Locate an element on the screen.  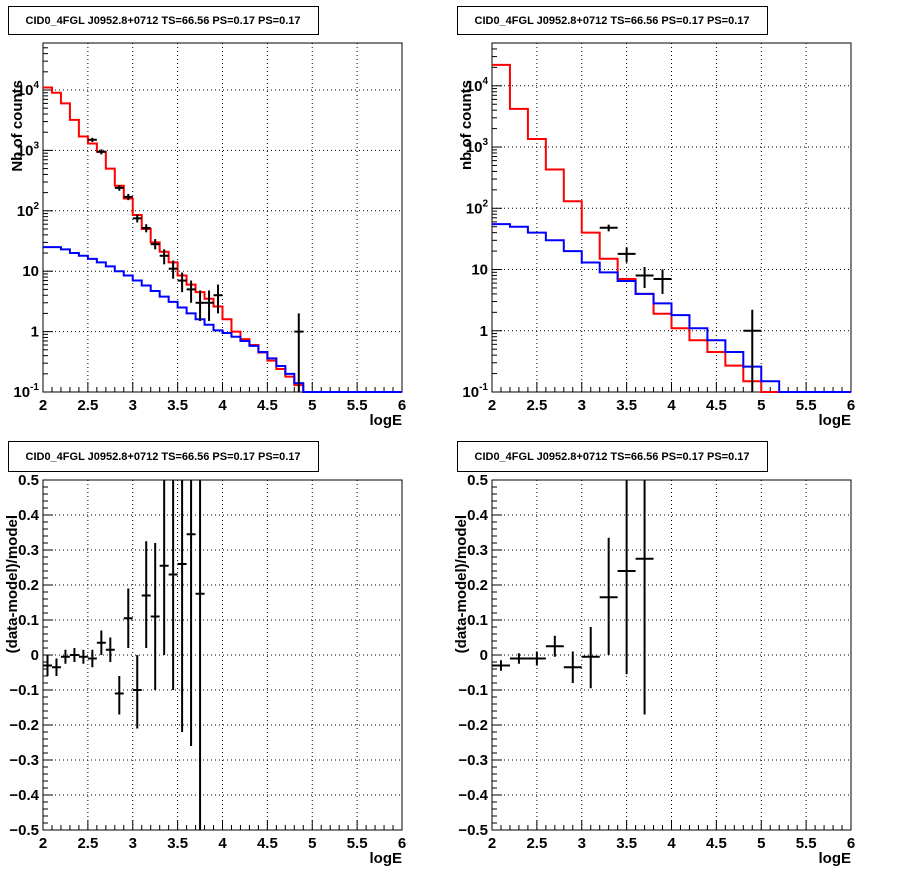
y-tick-label: 10⁴ is located at coordinates (28, 89).